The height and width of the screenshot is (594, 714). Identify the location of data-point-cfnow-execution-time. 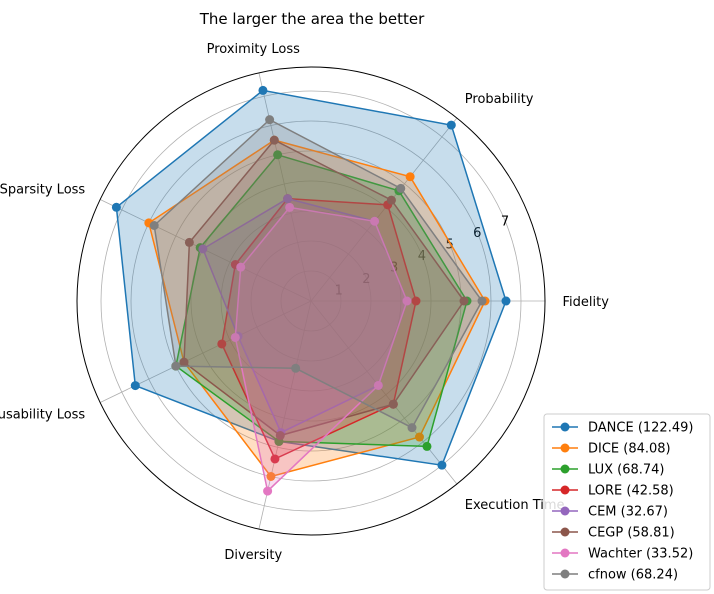
(412, 428).